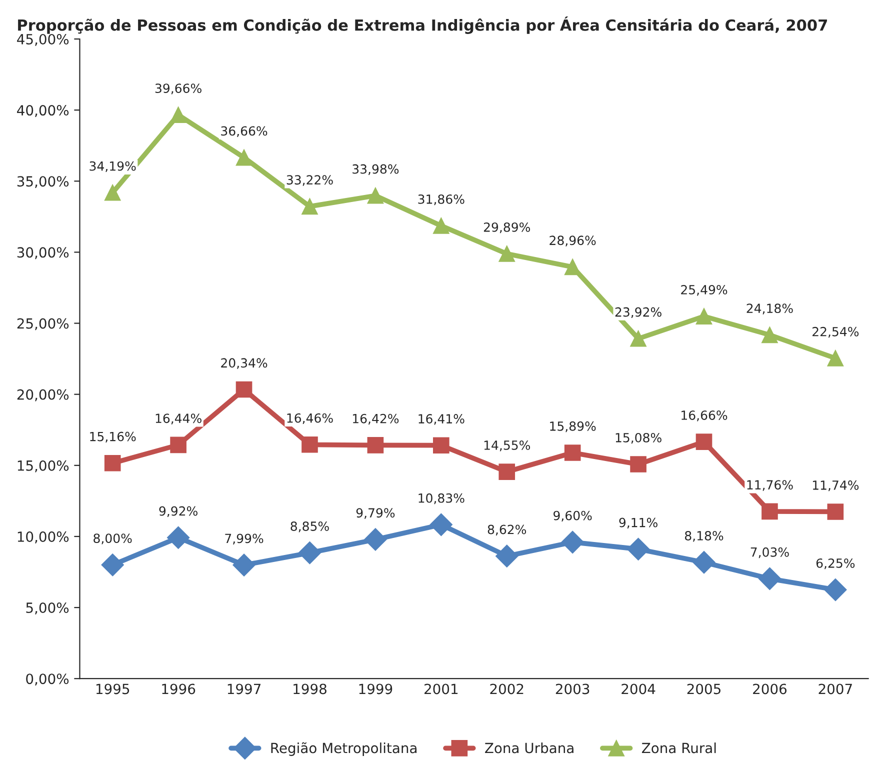 This screenshot has width=886, height=780. I want to click on data-label: 16,44%, so click(179, 419).